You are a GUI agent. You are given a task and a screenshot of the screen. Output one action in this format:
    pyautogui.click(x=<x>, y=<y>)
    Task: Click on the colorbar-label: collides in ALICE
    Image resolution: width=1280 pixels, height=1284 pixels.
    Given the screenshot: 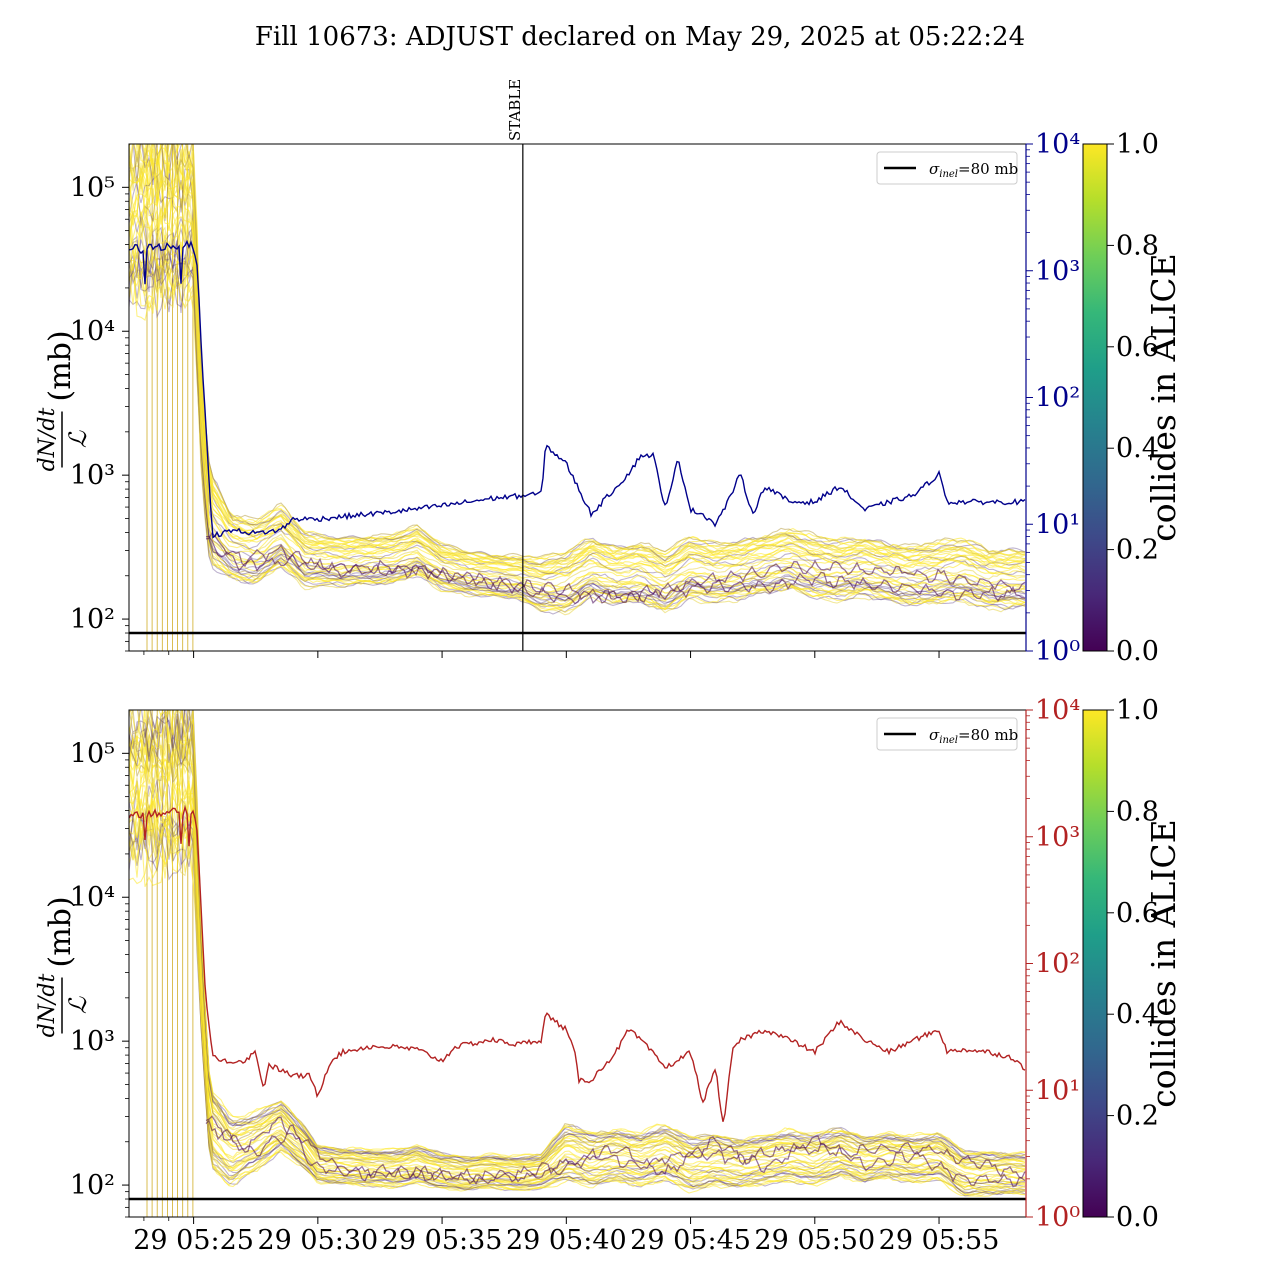 What is the action you would take?
    pyautogui.click(x=1163, y=963)
    